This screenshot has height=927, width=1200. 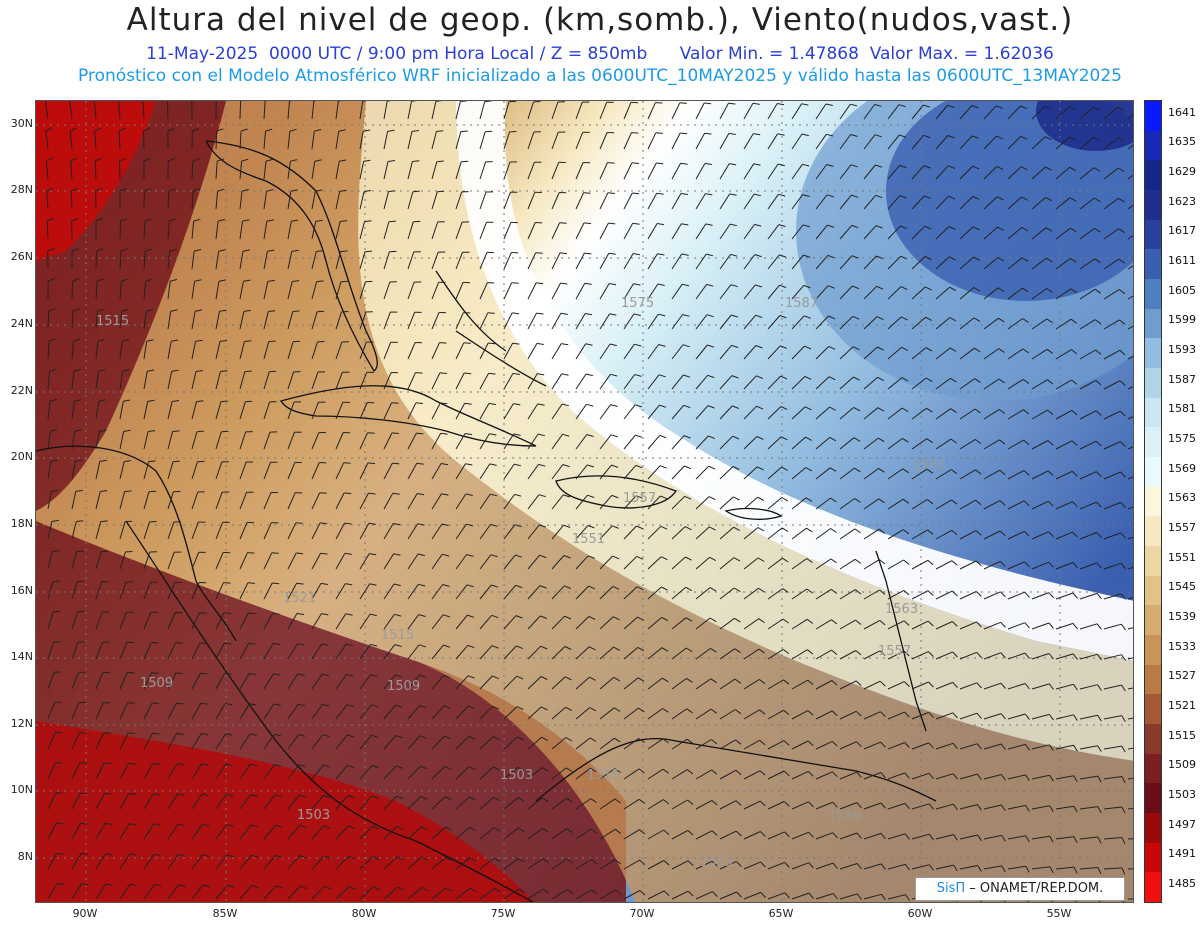 What do you see at coordinates (329, 711) in the screenshot?
I see `central-america-coast` at bounding box center [329, 711].